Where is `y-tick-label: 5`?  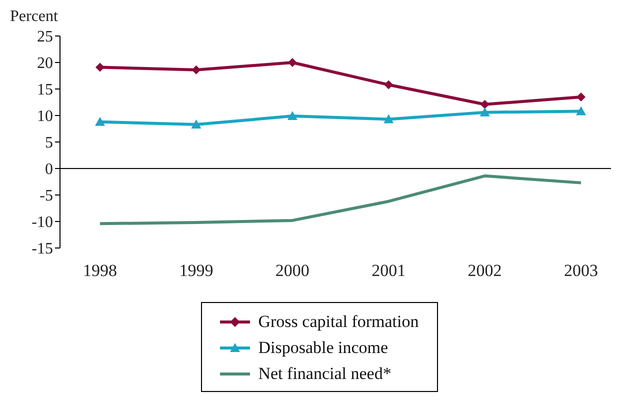 y-tick-label: 5 is located at coordinates (49, 143).